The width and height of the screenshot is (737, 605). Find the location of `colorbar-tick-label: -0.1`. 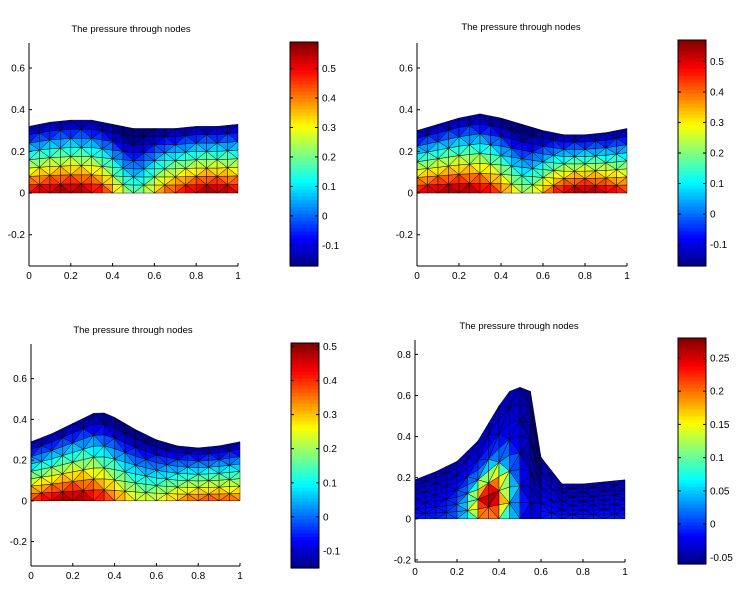

colorbar-tick-label: -0.1 is located at coordinates (331, 246).